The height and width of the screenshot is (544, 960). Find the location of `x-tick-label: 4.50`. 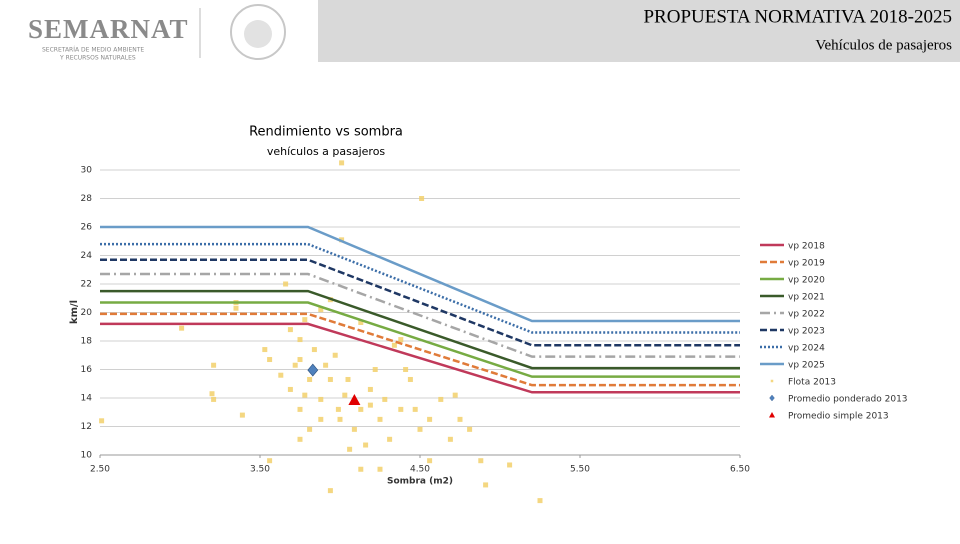

x-tick-label: 4.50 is located at coordinates (420, 470).